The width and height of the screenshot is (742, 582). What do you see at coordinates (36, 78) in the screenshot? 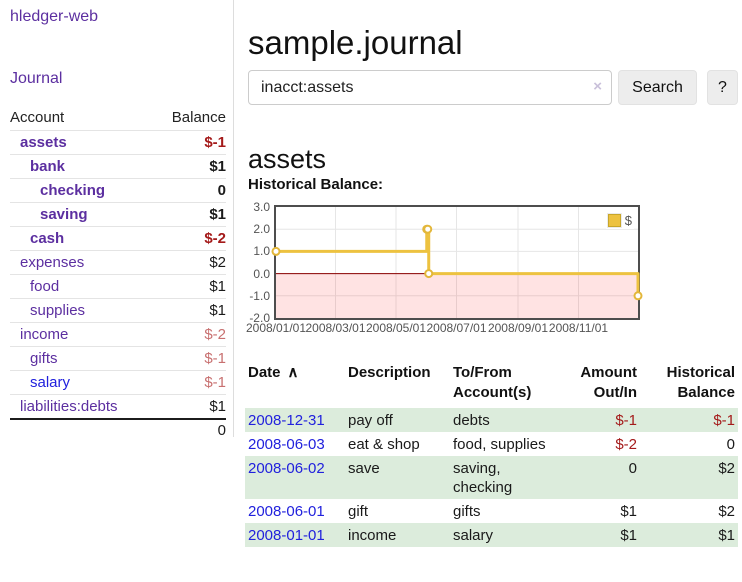
I see `sidebar-item-journal: Journal` at bounding box center [36, 78].